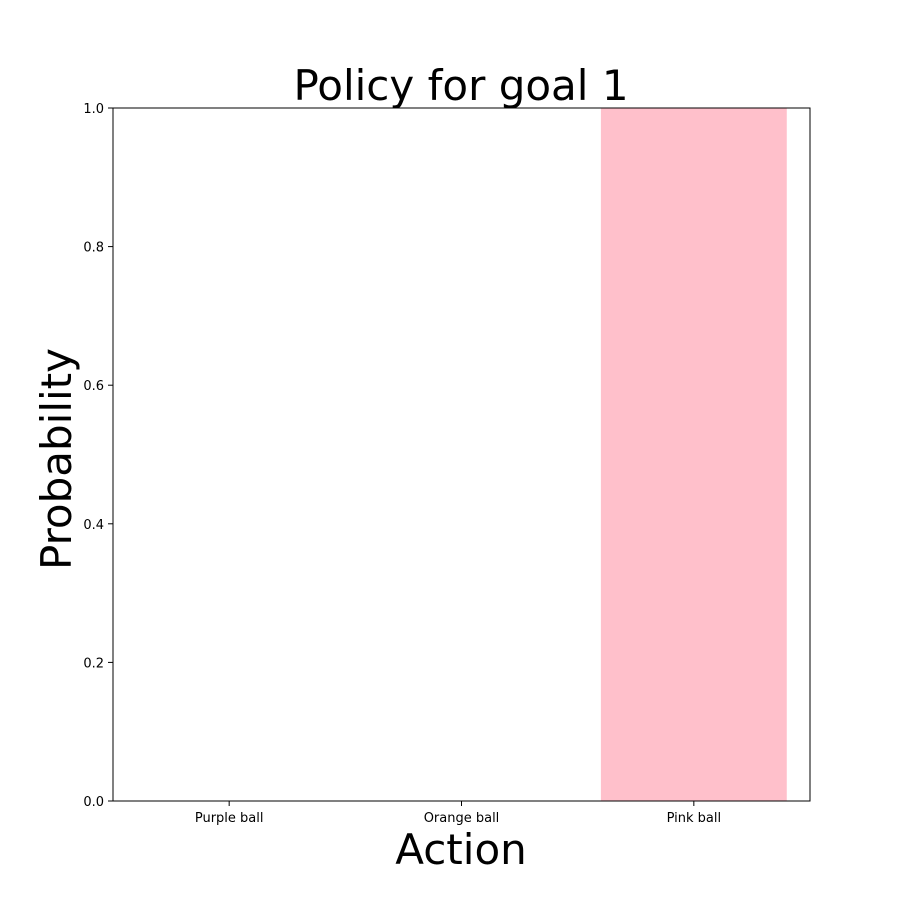  What do you see at coordinates (93, 109) in the screenshot?
I see `y-tick-label: 1.0` at bounding box center [93, 109].